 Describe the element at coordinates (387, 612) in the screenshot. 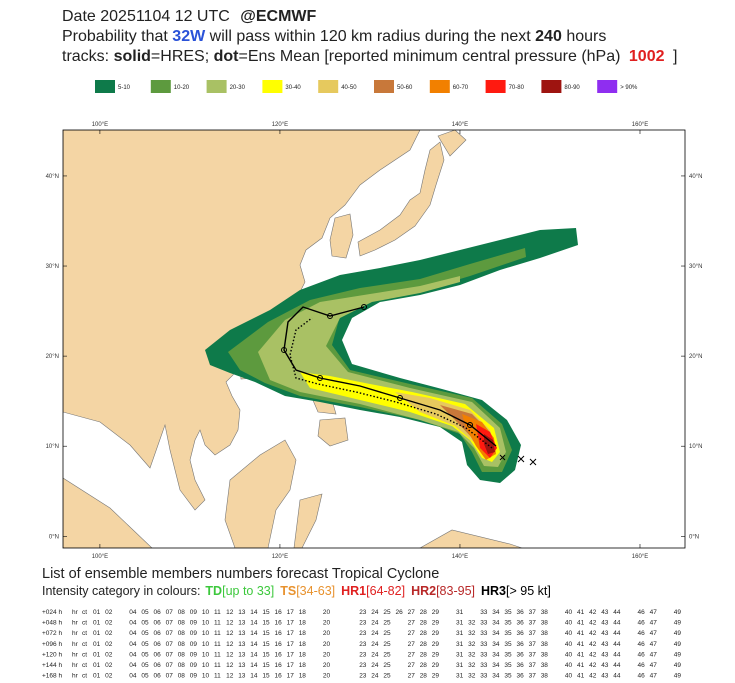

I see `member-number: 25` at that location.